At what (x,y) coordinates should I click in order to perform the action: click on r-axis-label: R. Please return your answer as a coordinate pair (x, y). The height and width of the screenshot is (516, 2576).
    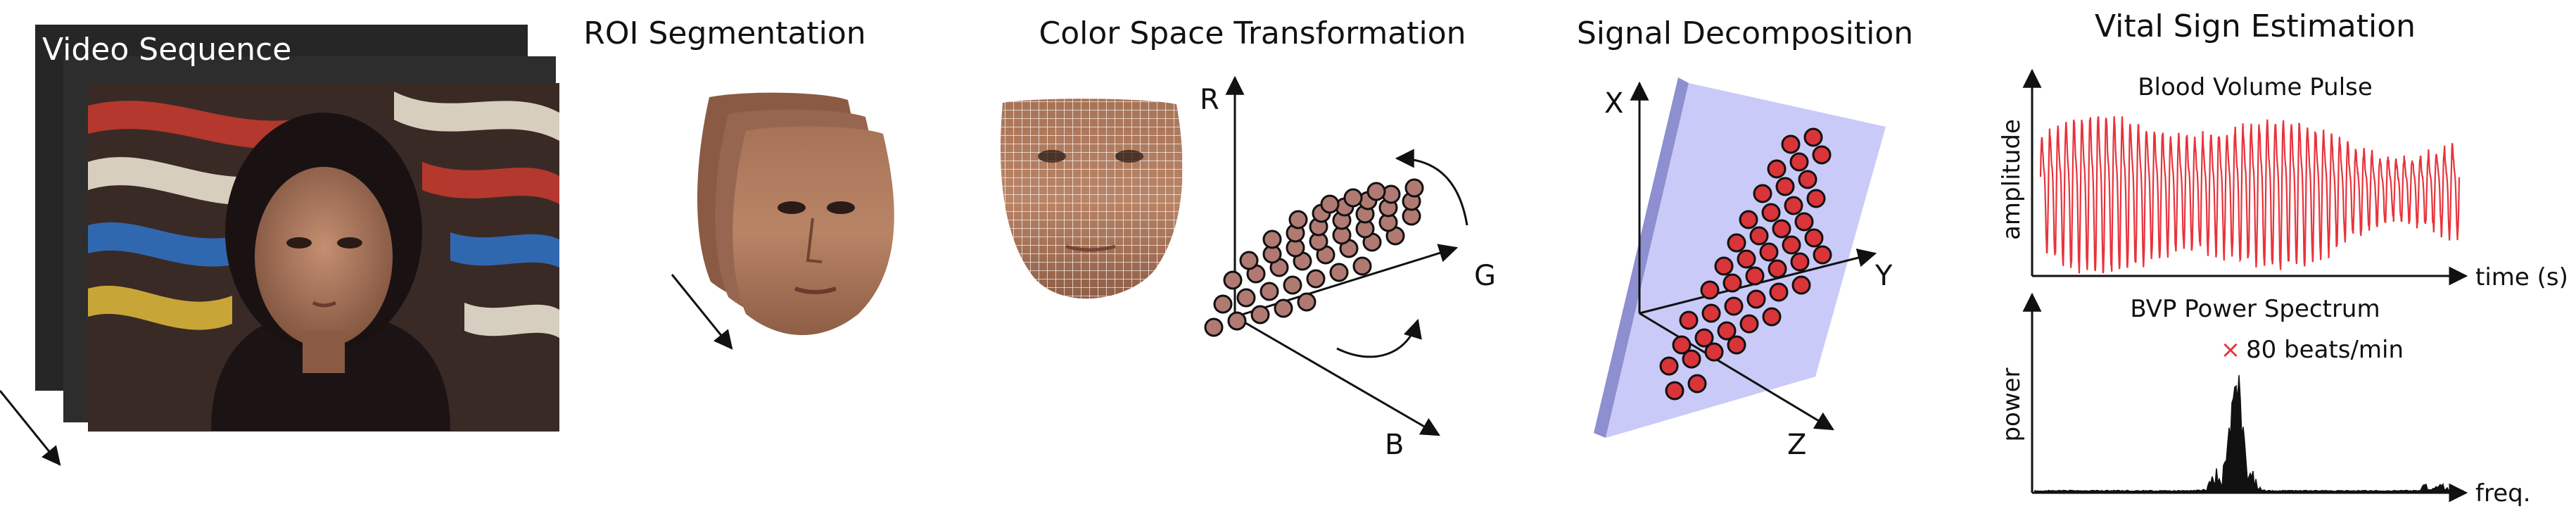
    Looking at the image, I should click on (1209, 100).